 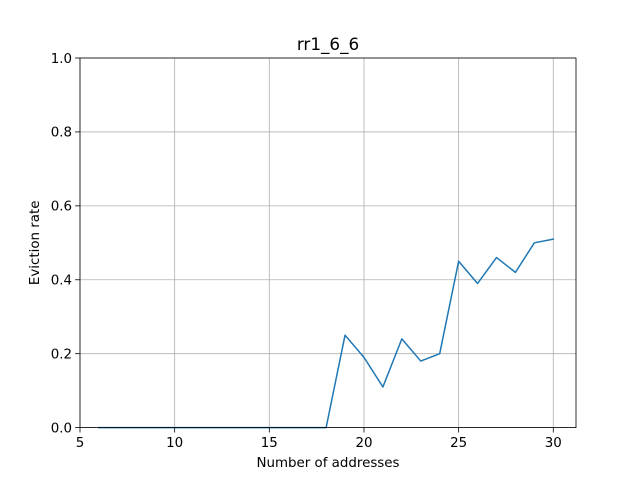 What do you see at coordinates (61, 207) in the screenshot?
I see `y-tick-label: 0.6` at bounding box center [61, 207].